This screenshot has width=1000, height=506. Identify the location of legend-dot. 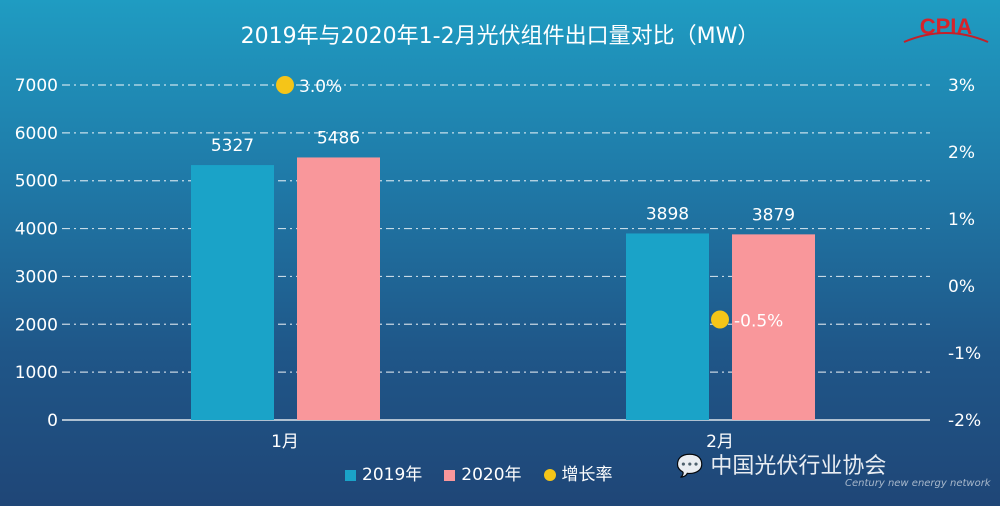
(549, 475).